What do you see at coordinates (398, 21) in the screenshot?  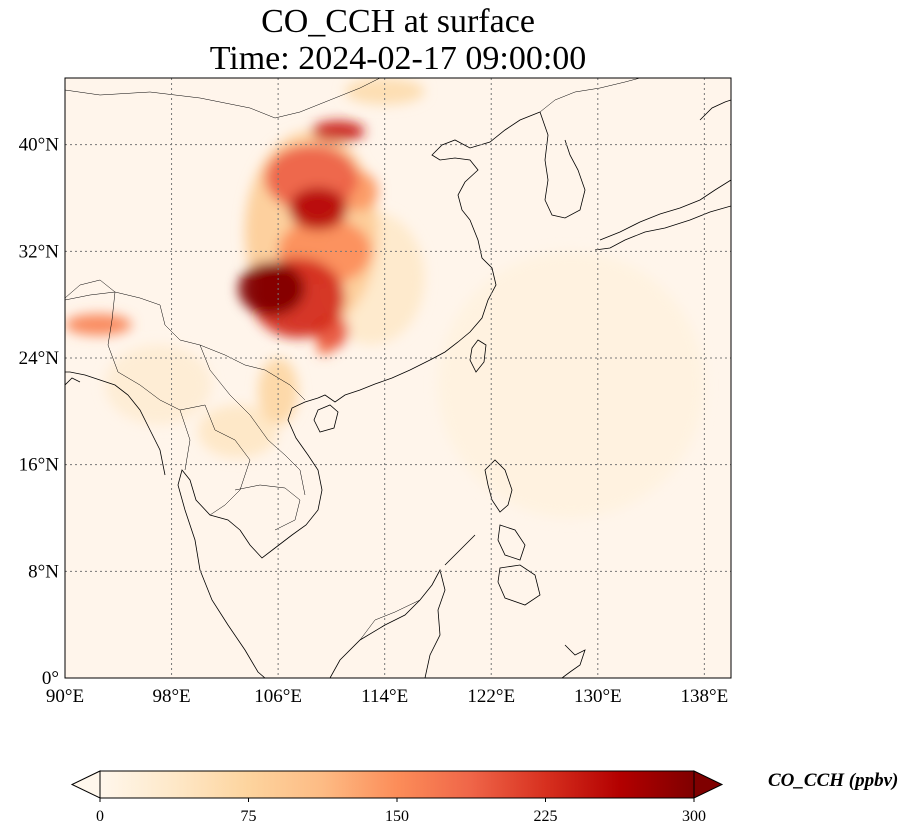 I see `map-title: CO_CCH at surface` at bounding box center [398, 21].